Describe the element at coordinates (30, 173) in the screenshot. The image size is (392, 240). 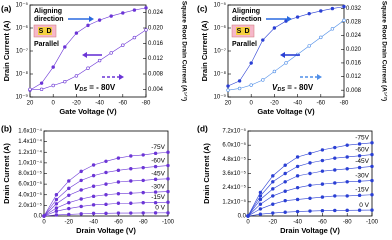
I see `y-tick-label: 8.0x10⁻⁵` at that location.